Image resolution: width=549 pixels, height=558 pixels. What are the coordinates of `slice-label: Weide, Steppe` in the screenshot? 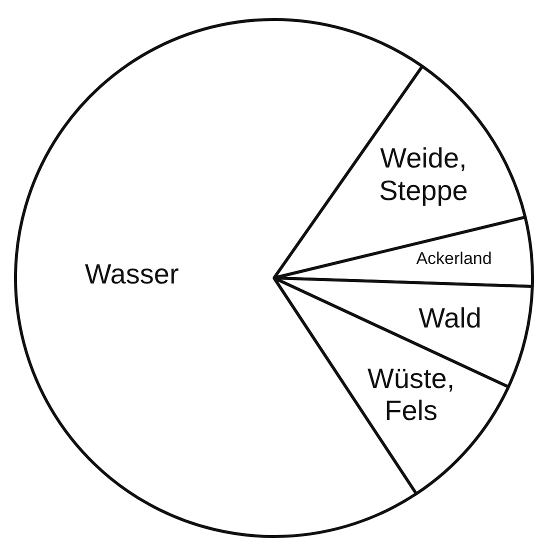 It's located at (423, 174).